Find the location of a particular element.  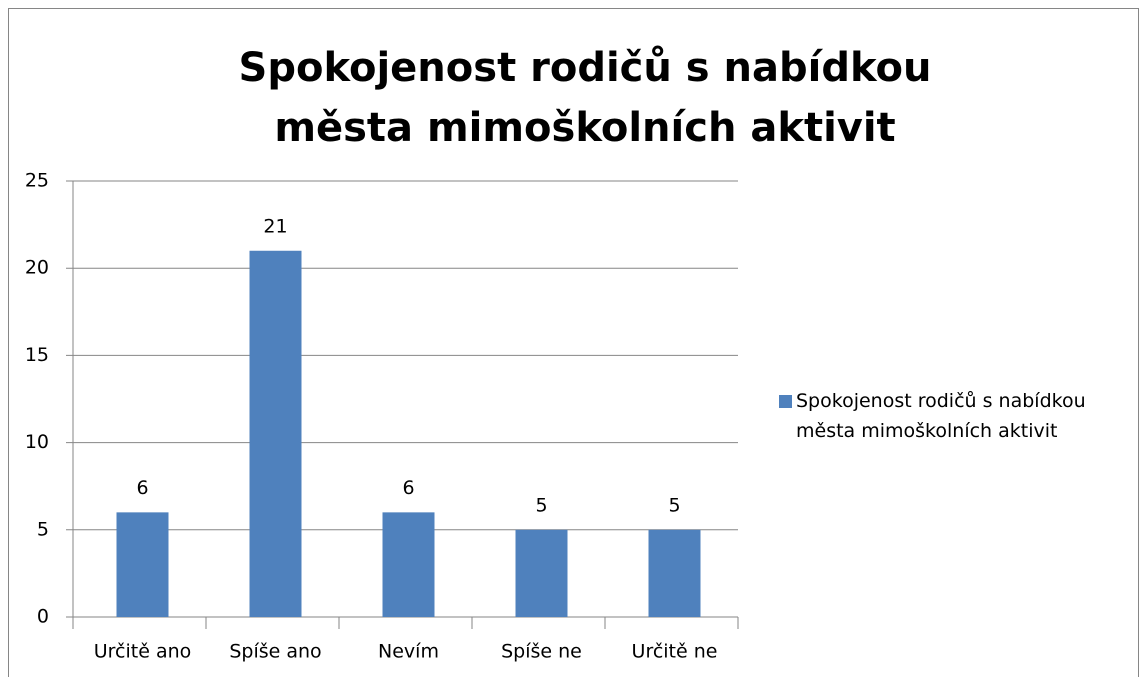

data-label: 21 is located at coordinates (275, 226).